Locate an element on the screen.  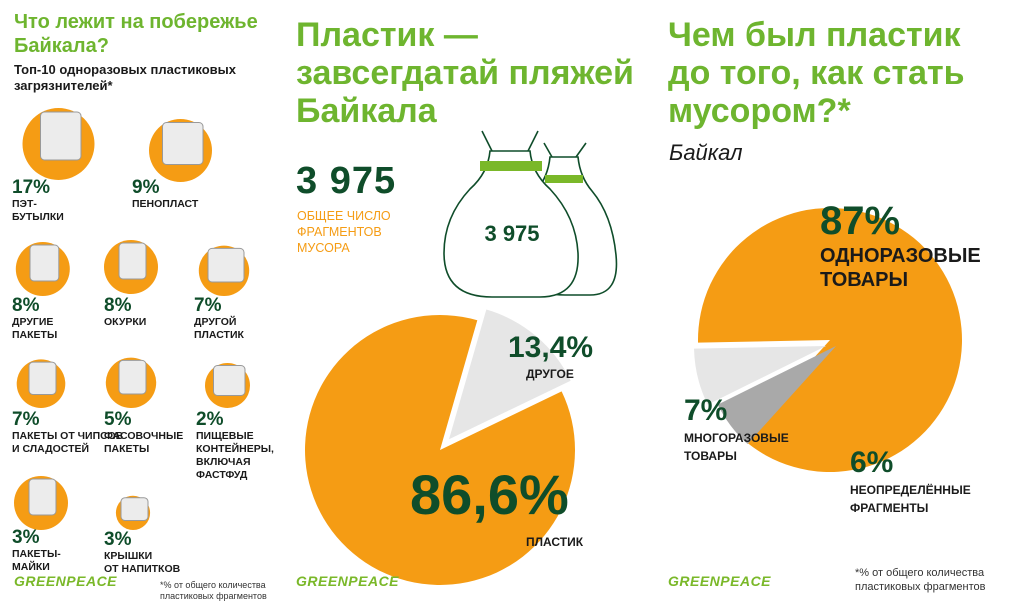
item-percent: 9% is located at coordinates (146, 187).